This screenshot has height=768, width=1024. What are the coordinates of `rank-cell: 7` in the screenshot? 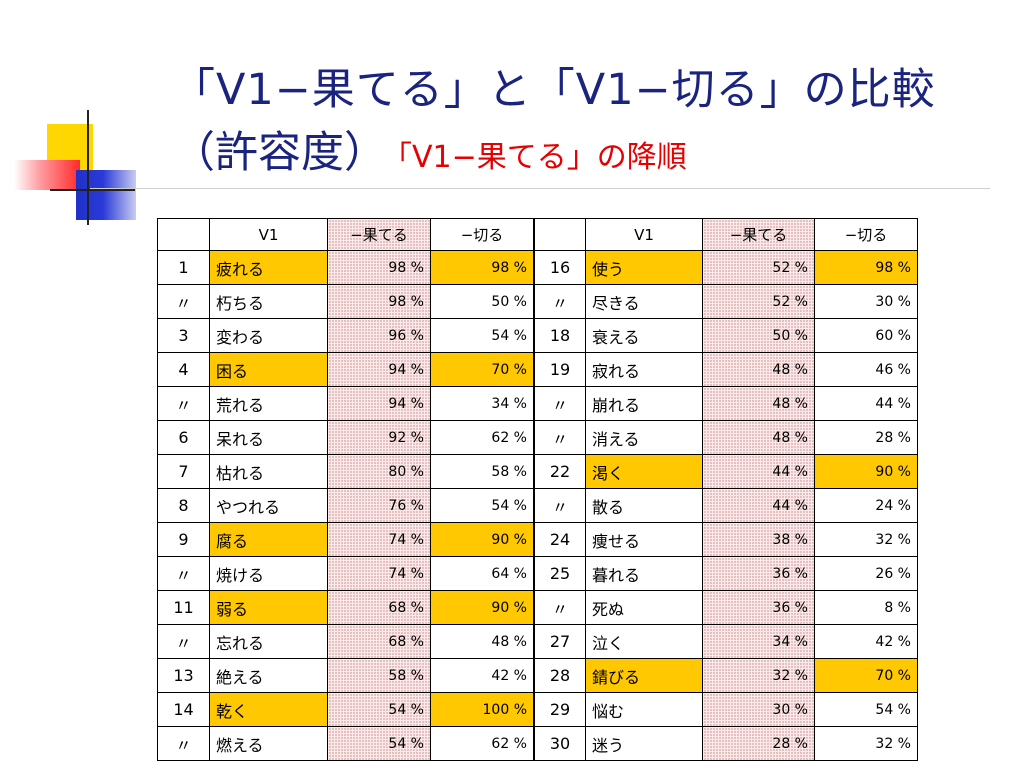 It's located at (183, 471).